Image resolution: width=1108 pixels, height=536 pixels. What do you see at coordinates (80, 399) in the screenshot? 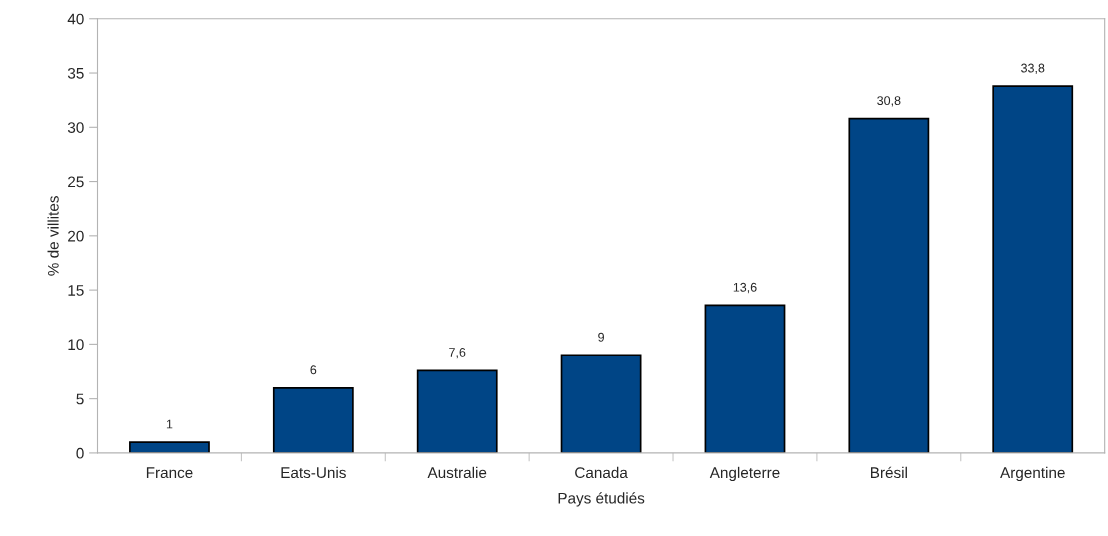
I see `y-tick-label: 5` at bounding box center [80, 399].